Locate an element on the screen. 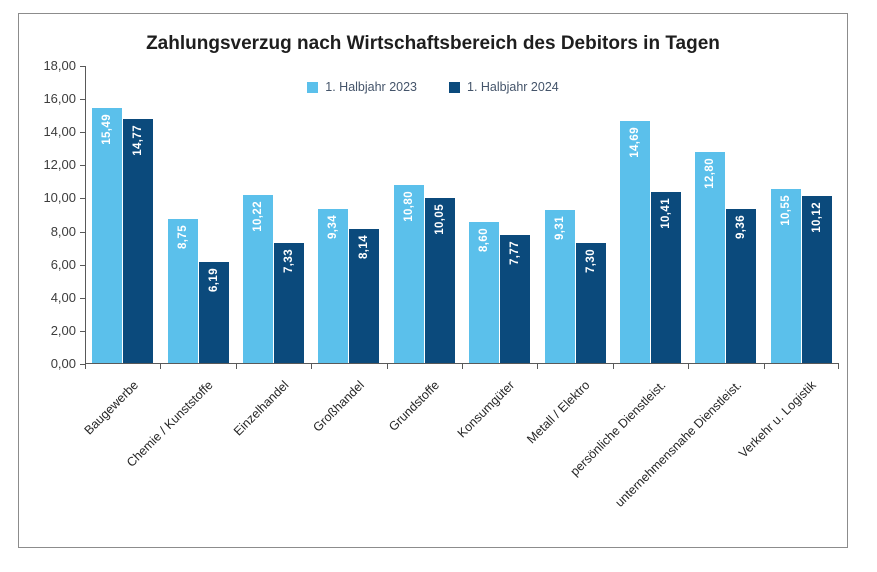  bar-h1-2024: 7,77 is located at coordinates (515, 299).